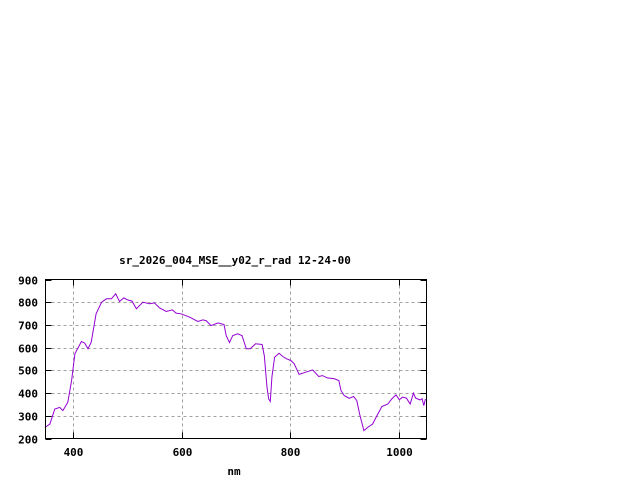 Image resolution: width=640 pixels, height=480 pixels. Describe the element at coordinates (235, 260) in the screenshot. I see `chart-title: sr_2026_004_MSE__y02_r_rad 12-24-00` at that location.